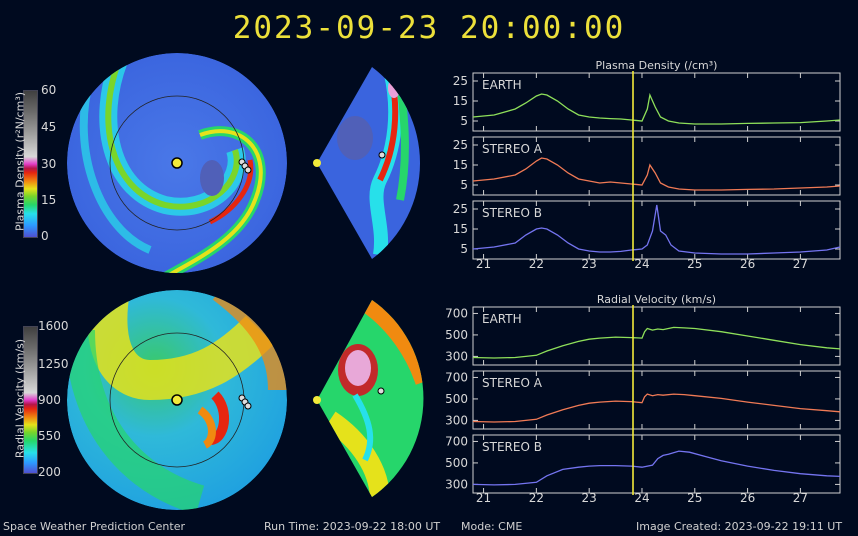 Image resolution: width=858 pixels, height=536 pixels. Describe the element at coordinates (49, 127) in the screenshot. I see `density-tick: 45` at that location.